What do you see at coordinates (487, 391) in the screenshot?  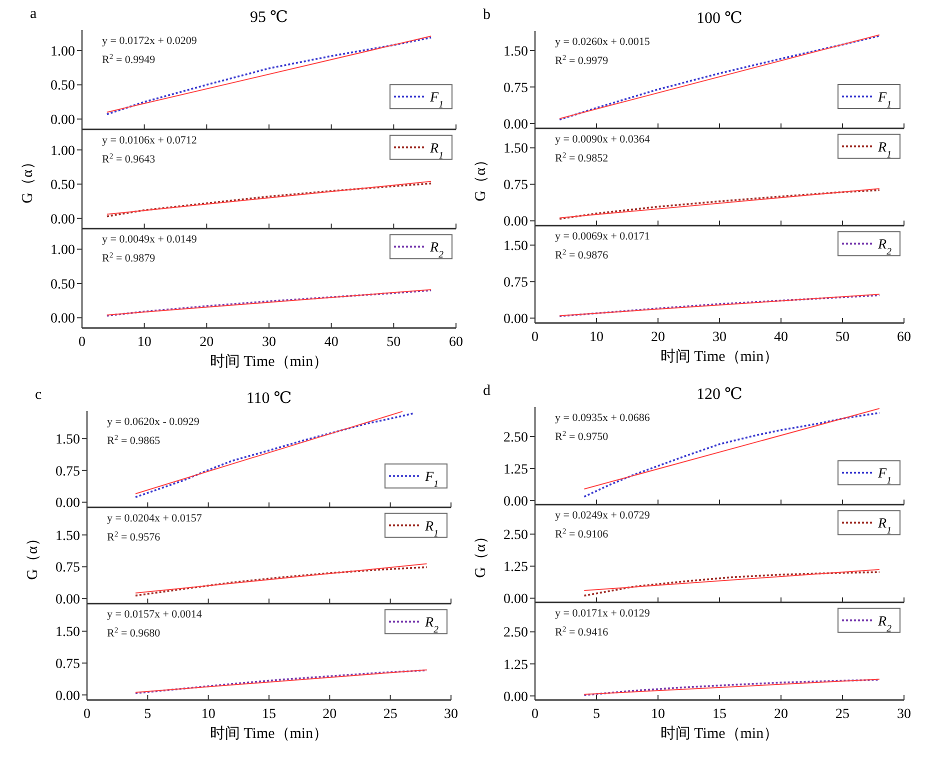 I see `text: d` at bounding box center [487, 391].